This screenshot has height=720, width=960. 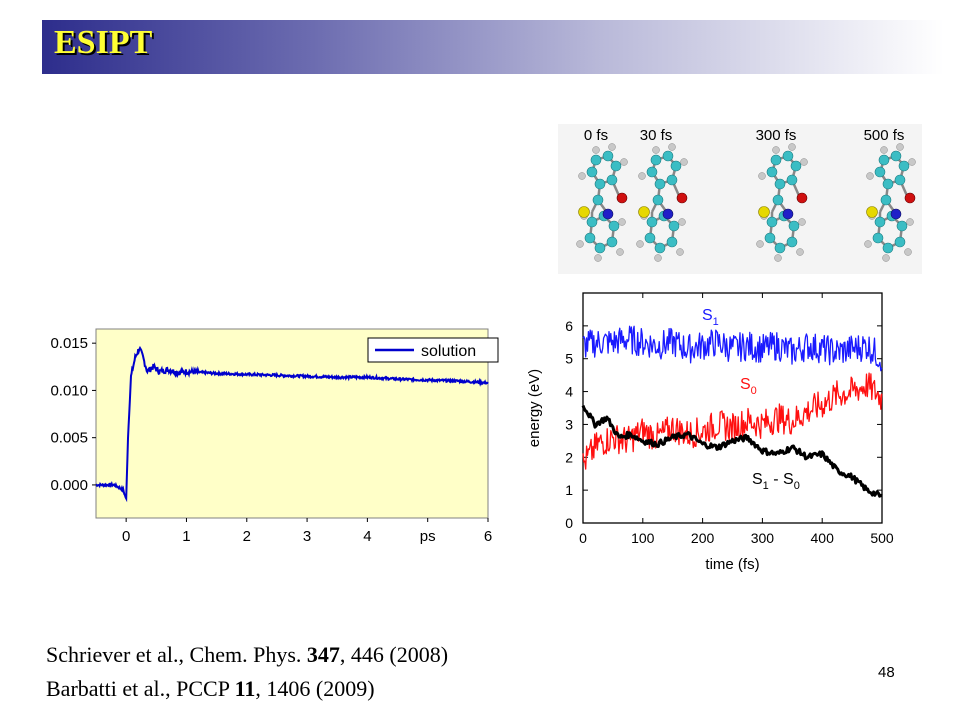 I want to click on reference-1-text: Schriever et al., Chem. Phys., so click(x=176, y=654).